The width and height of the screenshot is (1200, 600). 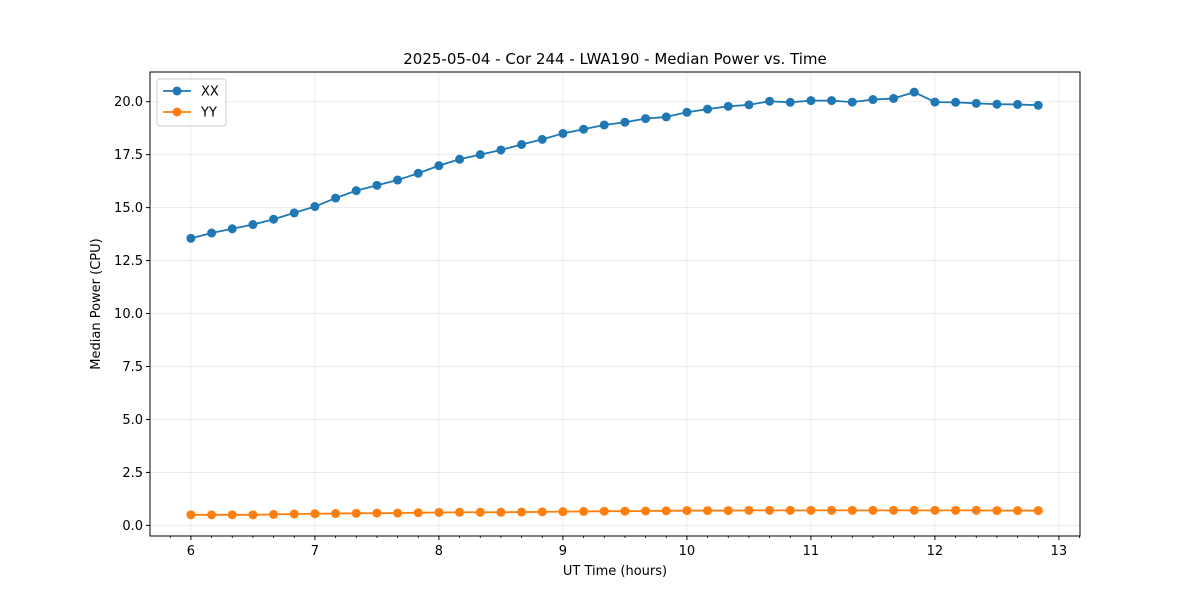 What do you see at coordinates (1059, 551) in the screenshot?
I see `x-tick-label: 13` at bounding box center [1059, 551].